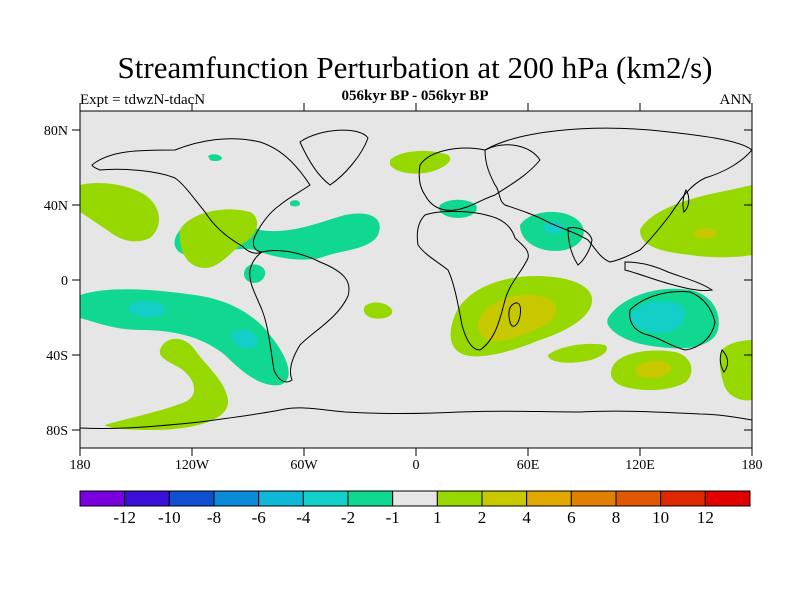 The height and width of the screenshot is (600, 800). I want to click on coast-australia, so click(672, 321).